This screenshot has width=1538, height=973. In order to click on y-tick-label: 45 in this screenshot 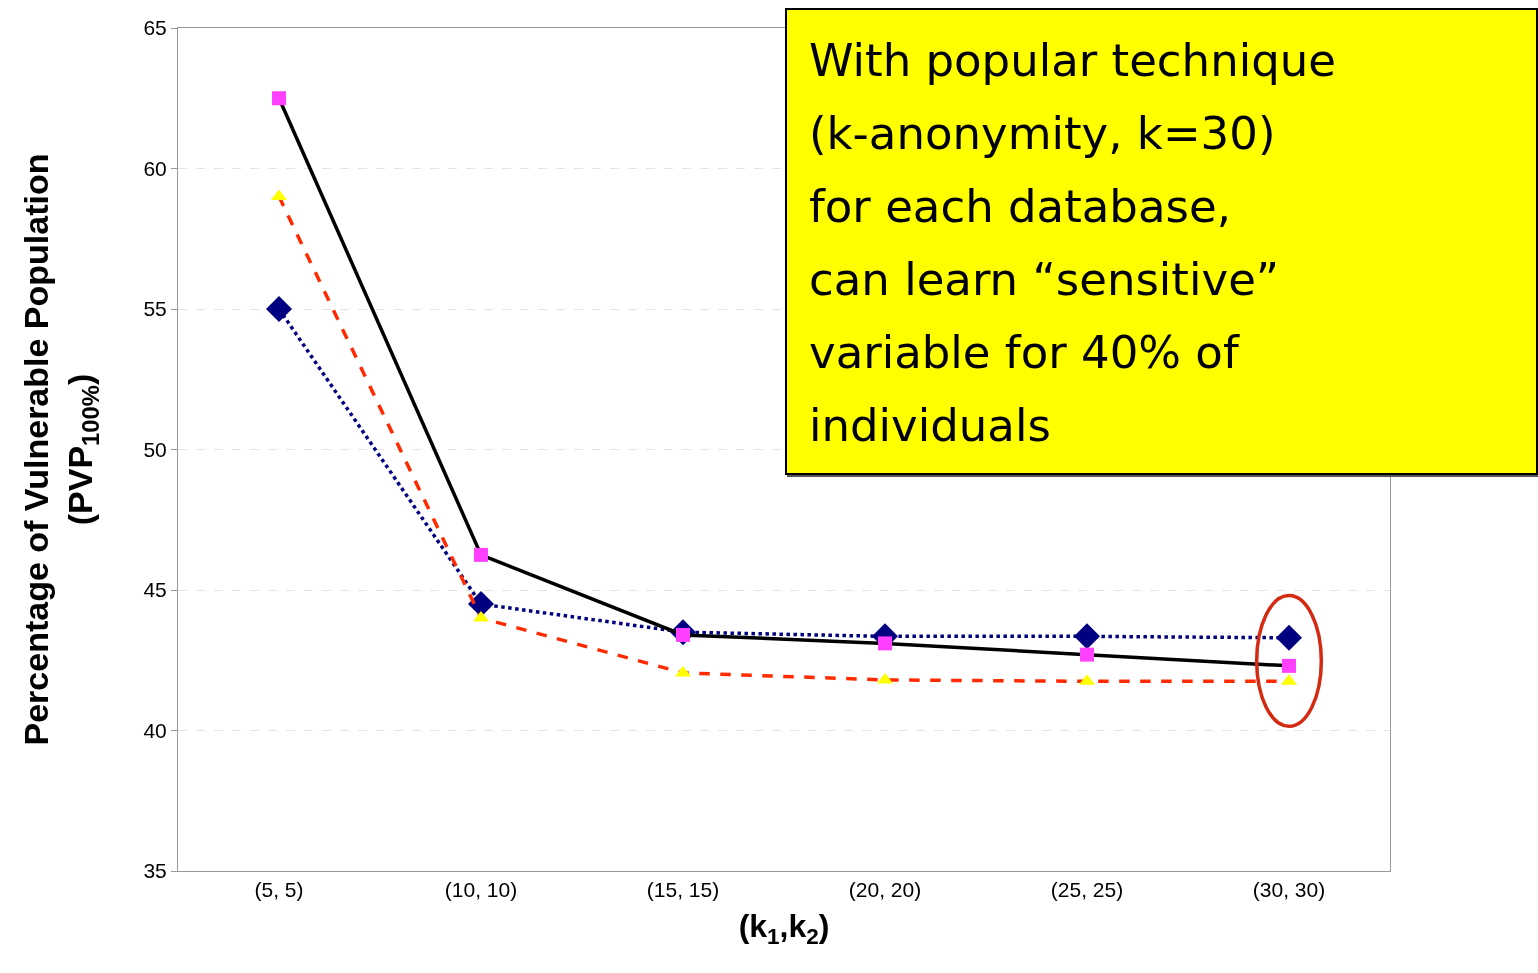, I will do `click(155, 590)`.